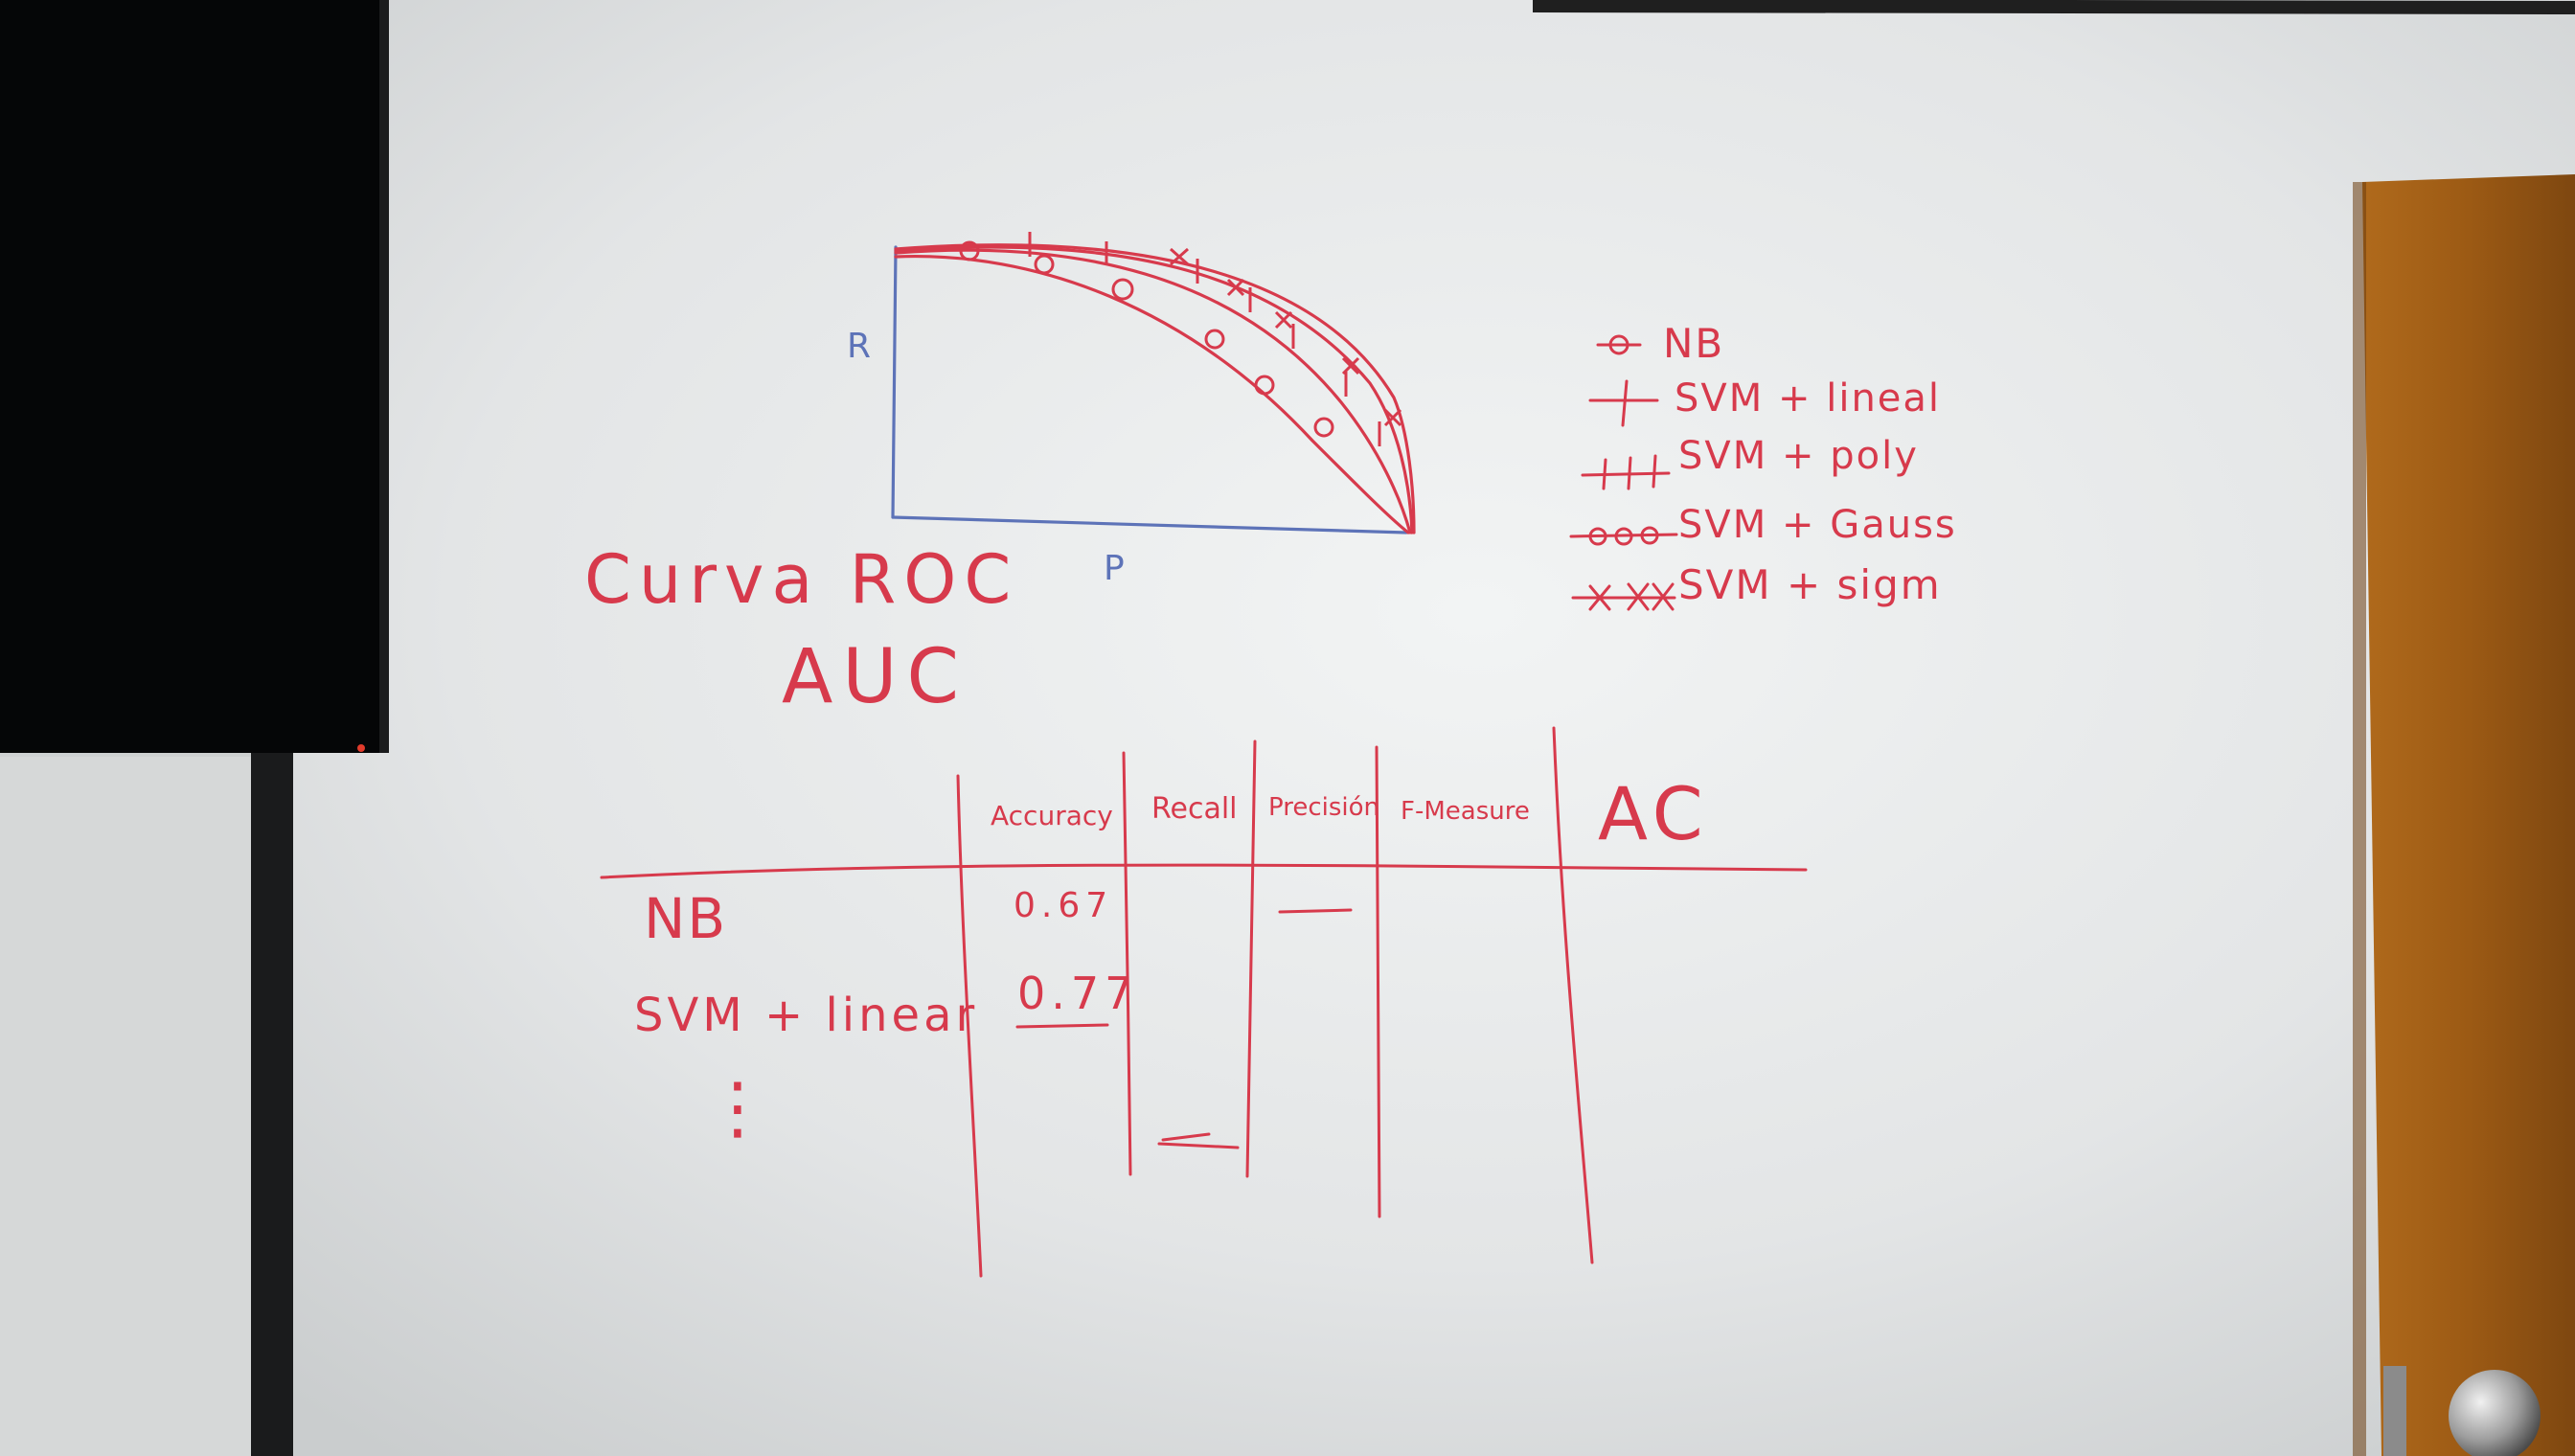  I want to click on legend-marker-svm-sigm, so click(1623, 596).